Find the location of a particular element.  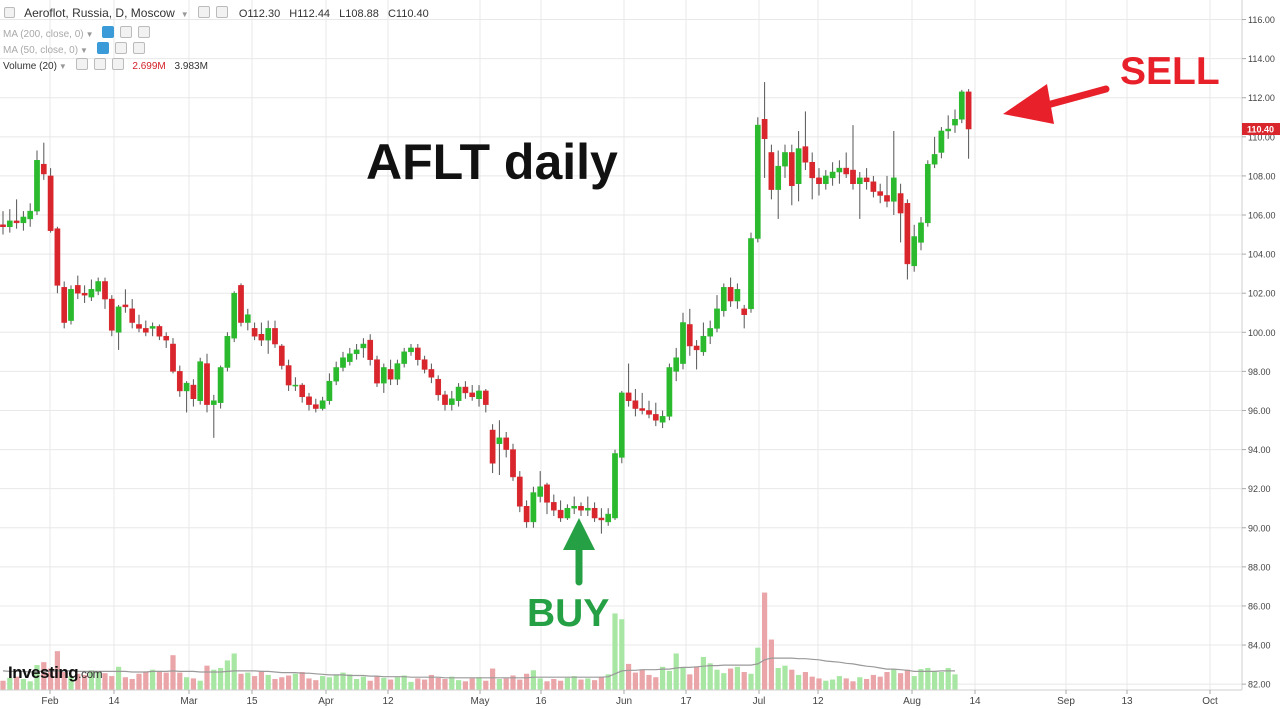

collapse-icon is located at coordinates (9, 12).